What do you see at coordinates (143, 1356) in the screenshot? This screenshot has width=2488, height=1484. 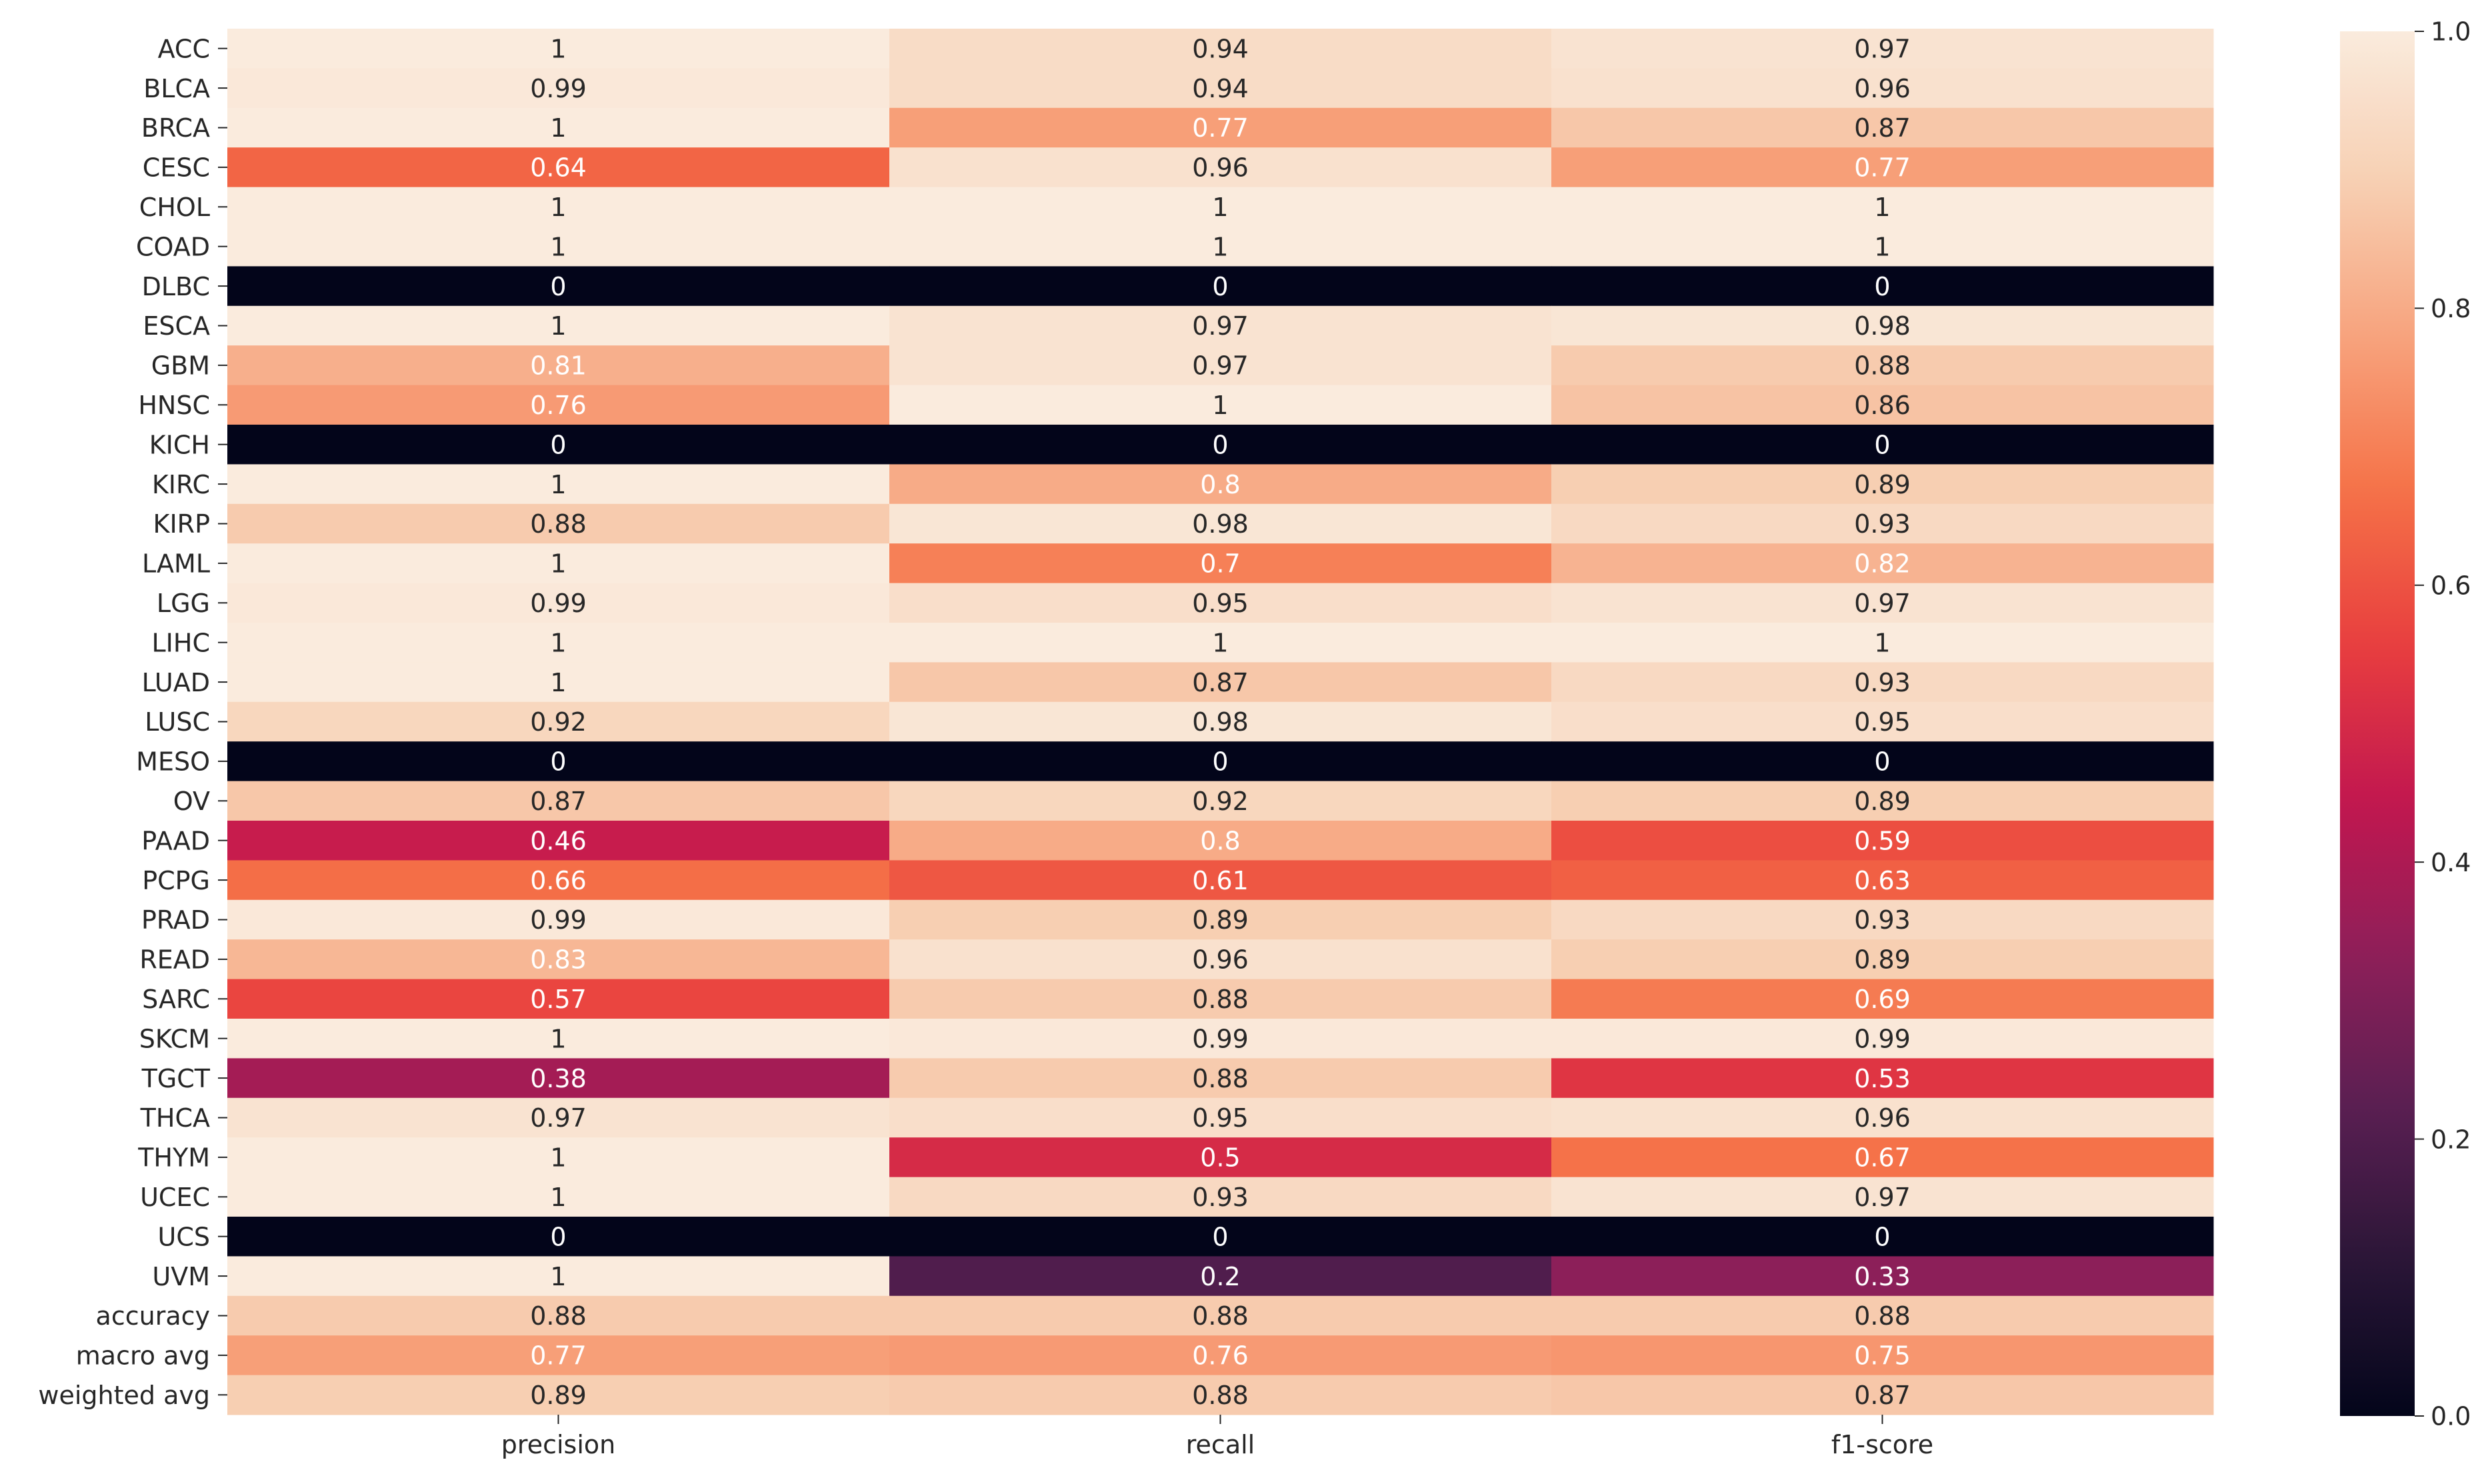 I see `y-tick-label: macro avg` at bounding box center [143, 1356].